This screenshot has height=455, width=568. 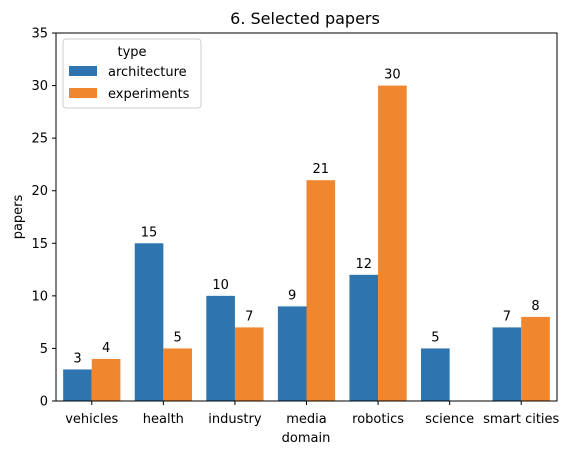 I want to click on bar-experiments-robotics, so click(x=392, y=243).